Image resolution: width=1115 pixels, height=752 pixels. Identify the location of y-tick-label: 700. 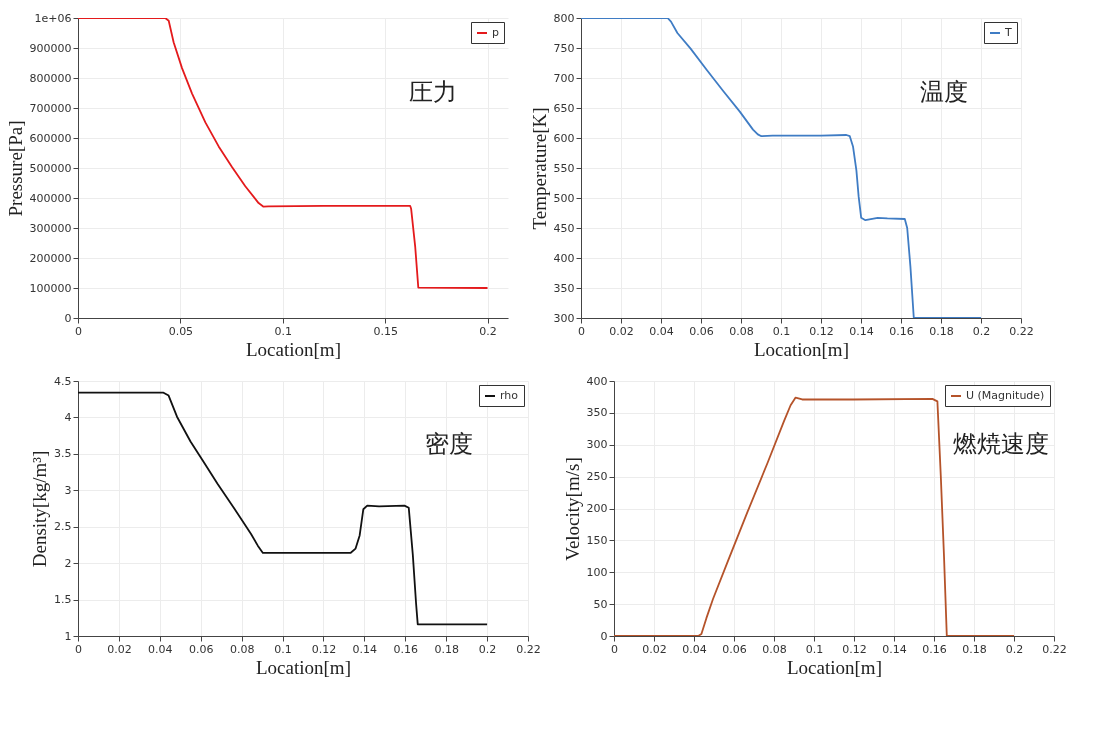
(564, 78).